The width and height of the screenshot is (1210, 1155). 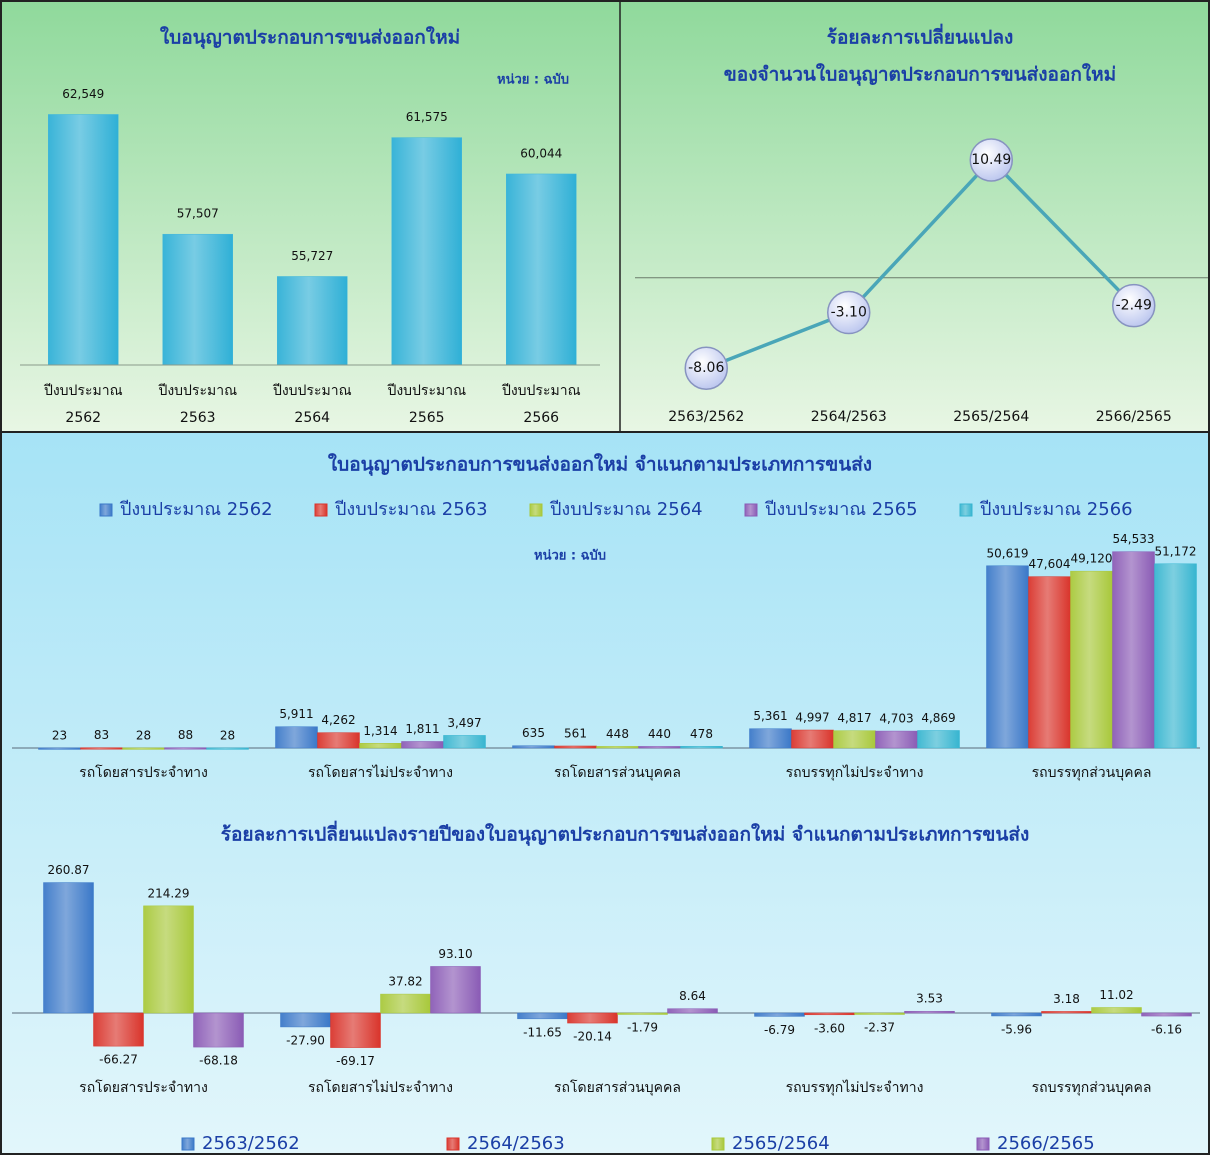 What do you see at coordinates (411, 509) in the screenshot?
I see `legend-label: ปีงบประมาณ 2563` at bounding box center [411, 509].